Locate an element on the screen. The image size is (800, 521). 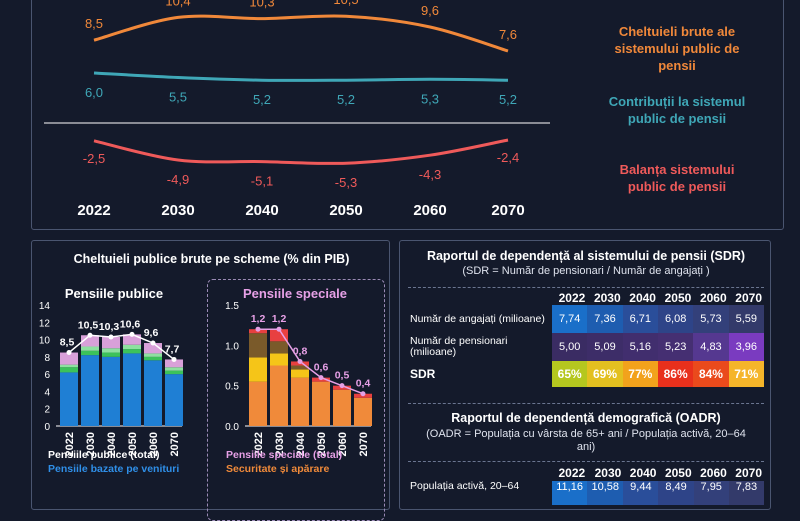
oadr-year: 2060 is located at coordinates (713, 473).